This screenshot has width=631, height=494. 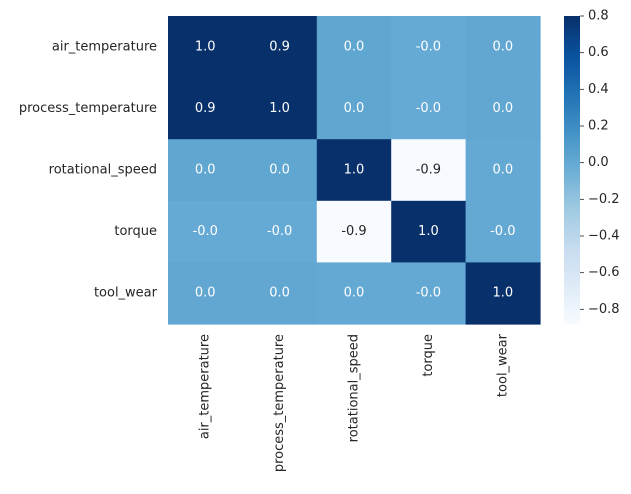 I want to click on heatmap-cell-label-r0-c4: 0.0, so click(x=502, y=46).